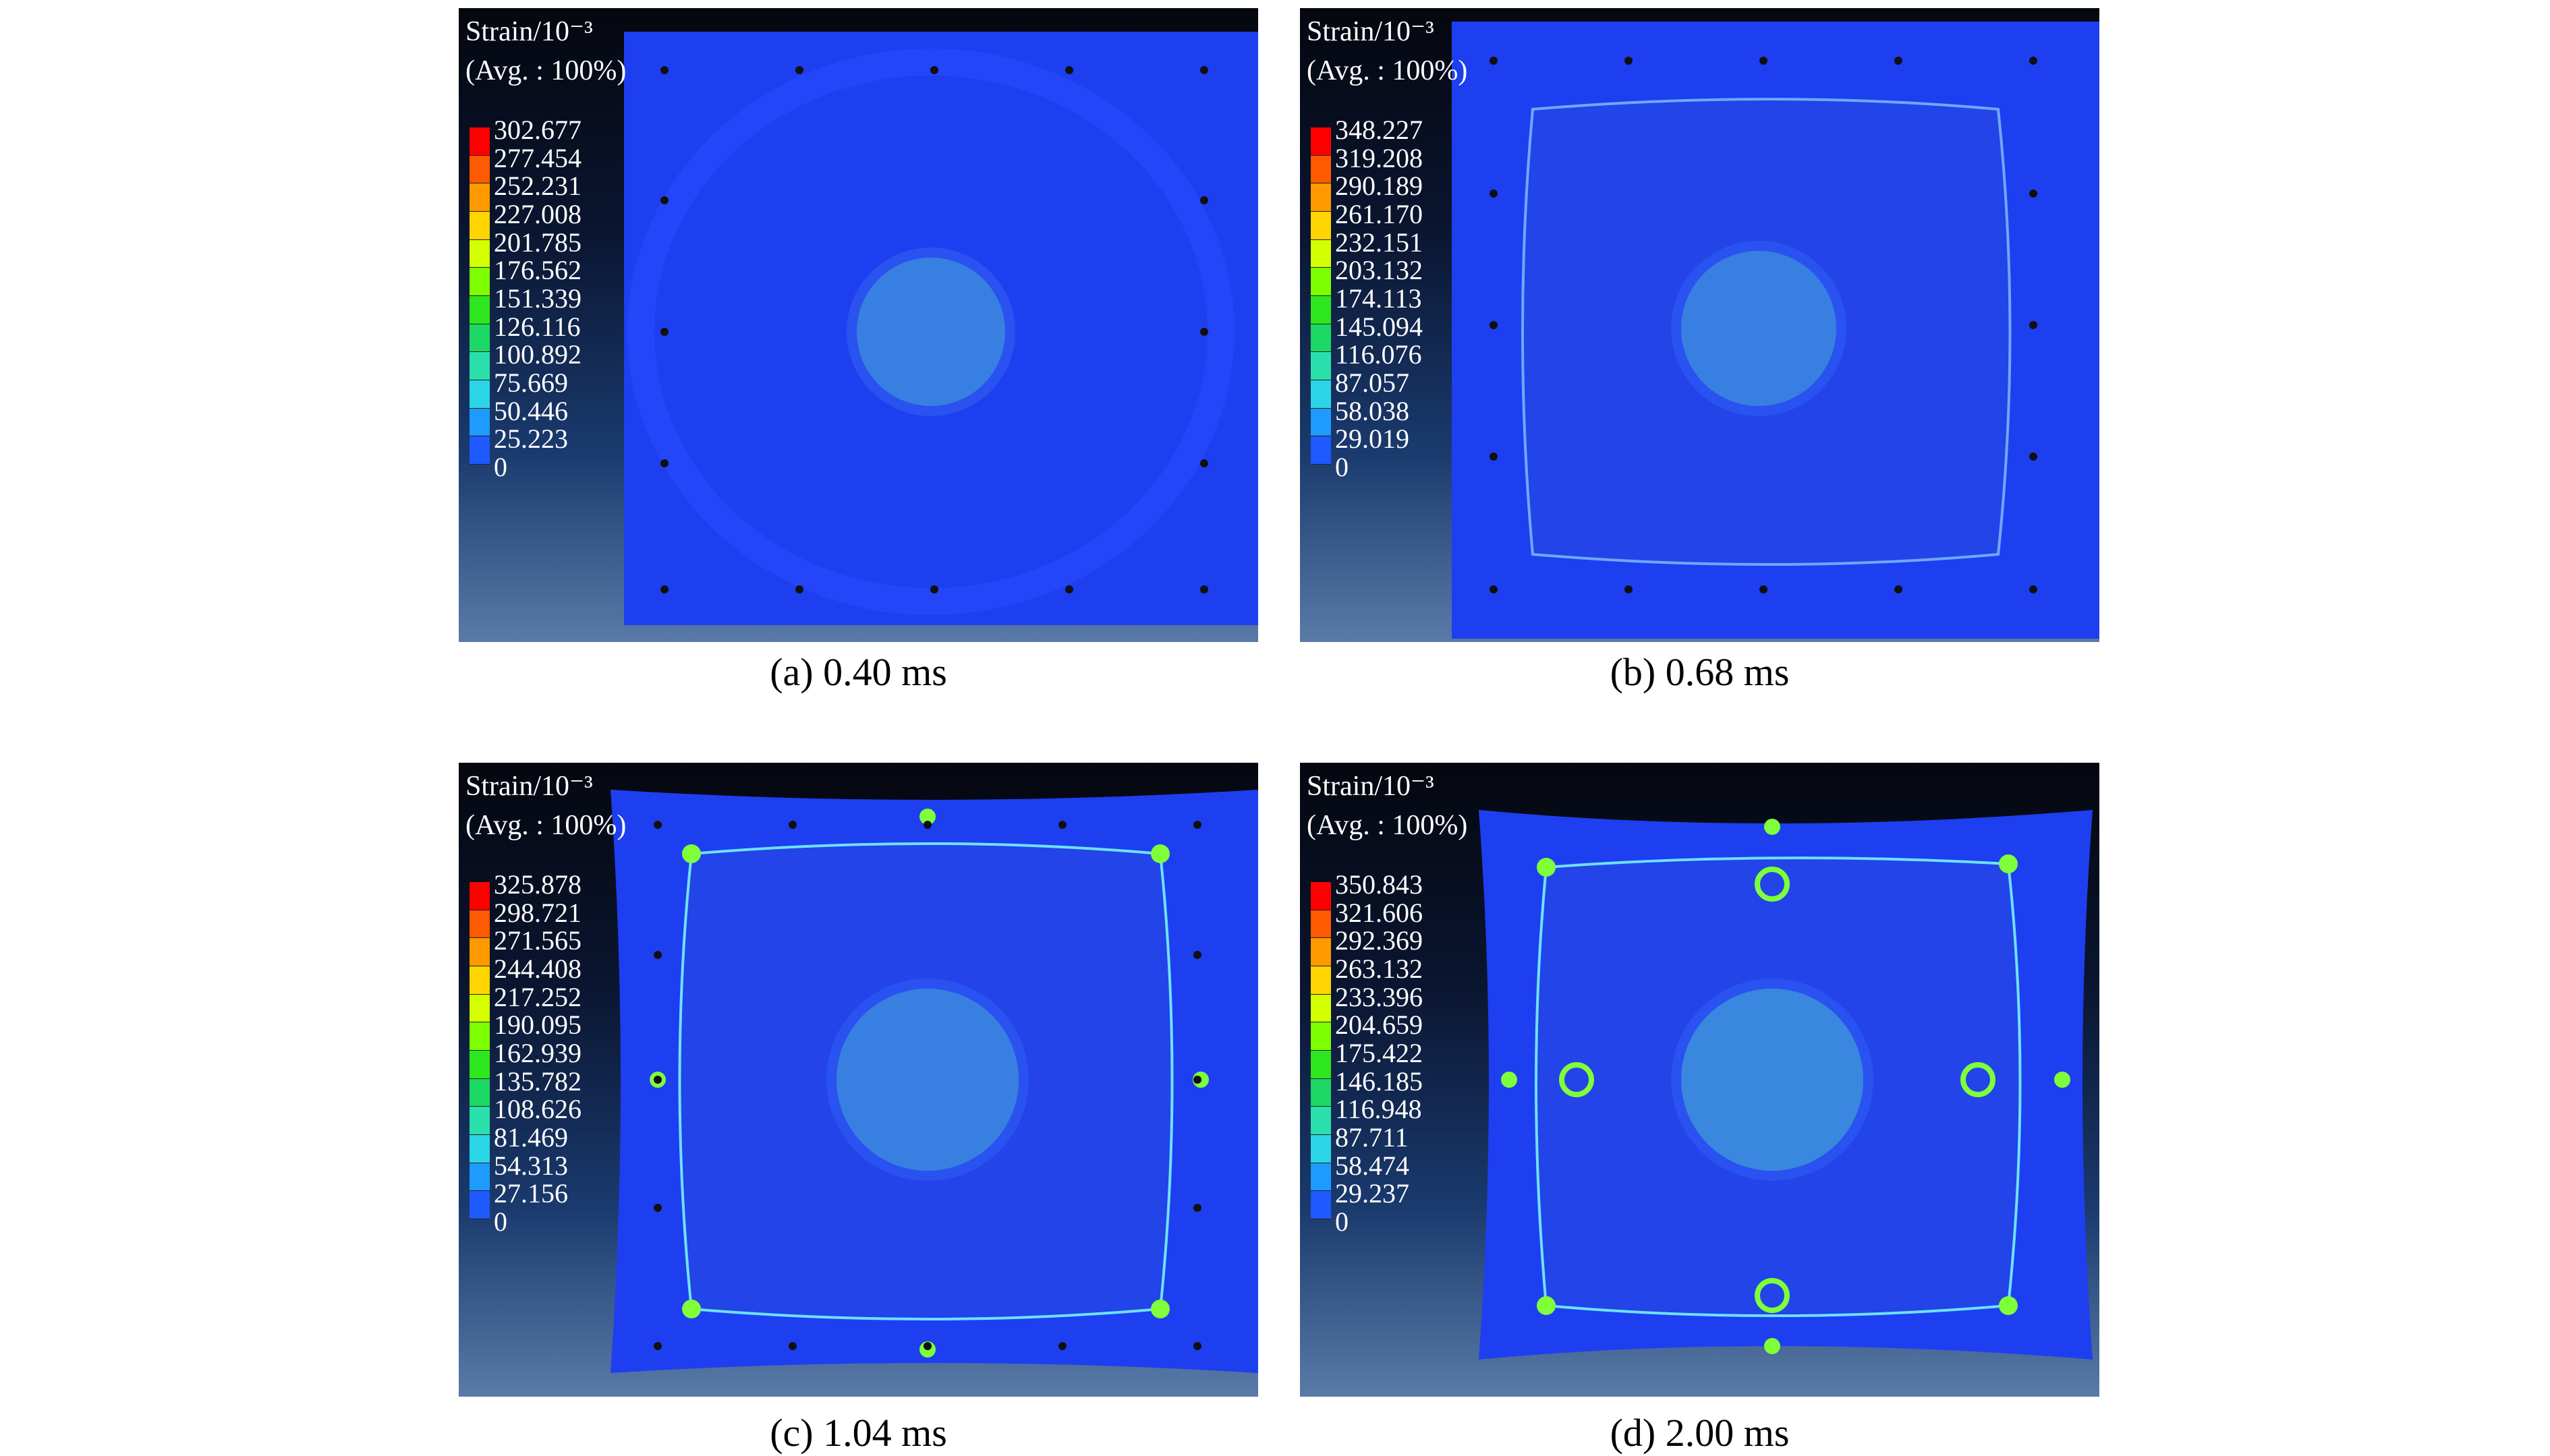 The height and width of the screenshot is (1456, 2550). Describe the element at coordinates (1379, 130) in the screenshot. I see `legend-value: 348.227` at that location.